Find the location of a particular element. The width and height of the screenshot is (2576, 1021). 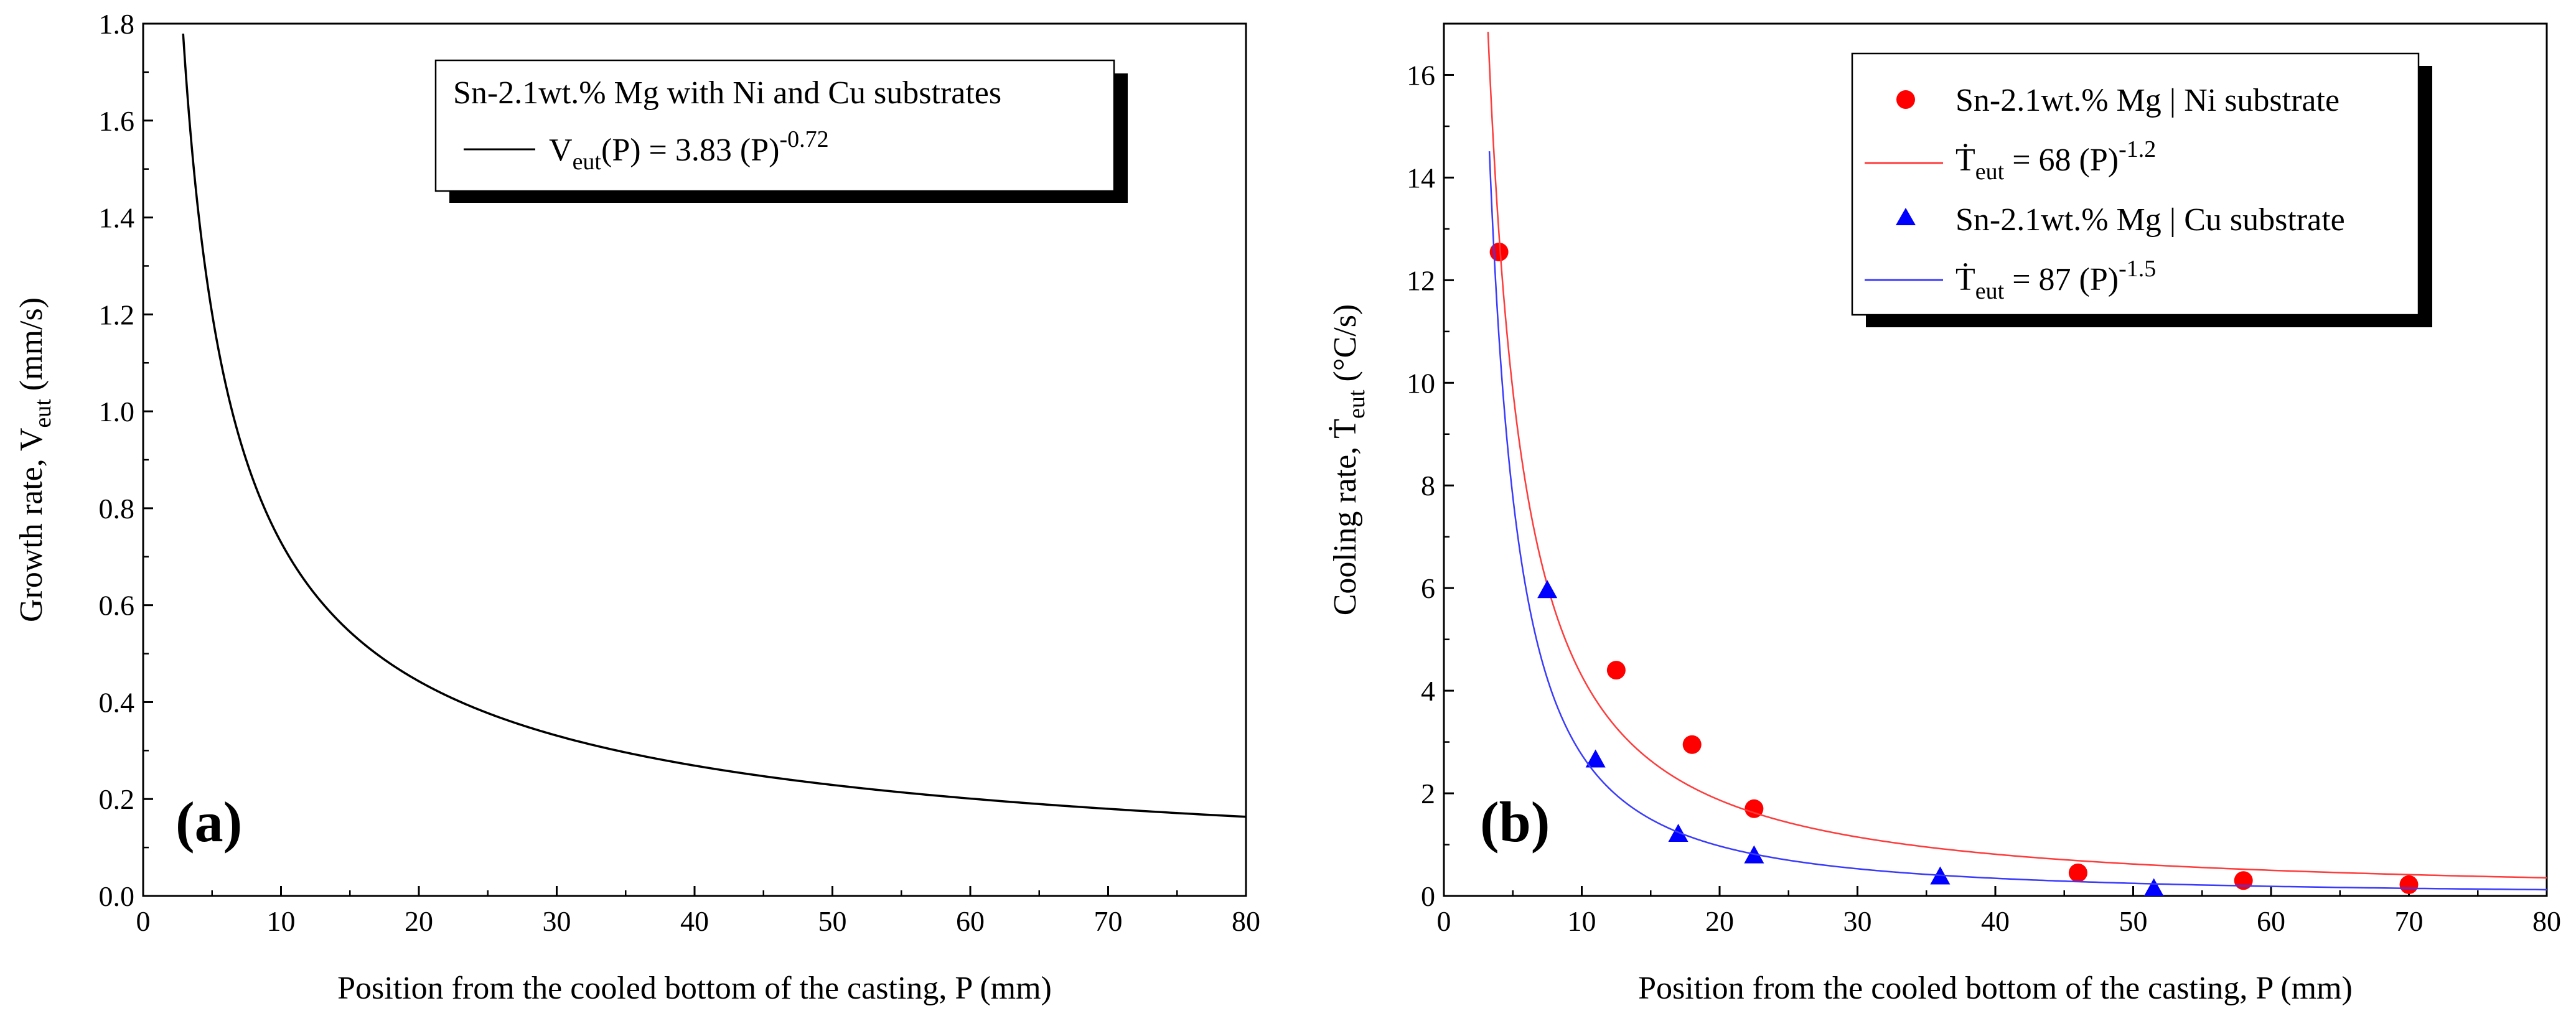

x-tick-label-a-4: 40 is located at coordinates (694, 921).